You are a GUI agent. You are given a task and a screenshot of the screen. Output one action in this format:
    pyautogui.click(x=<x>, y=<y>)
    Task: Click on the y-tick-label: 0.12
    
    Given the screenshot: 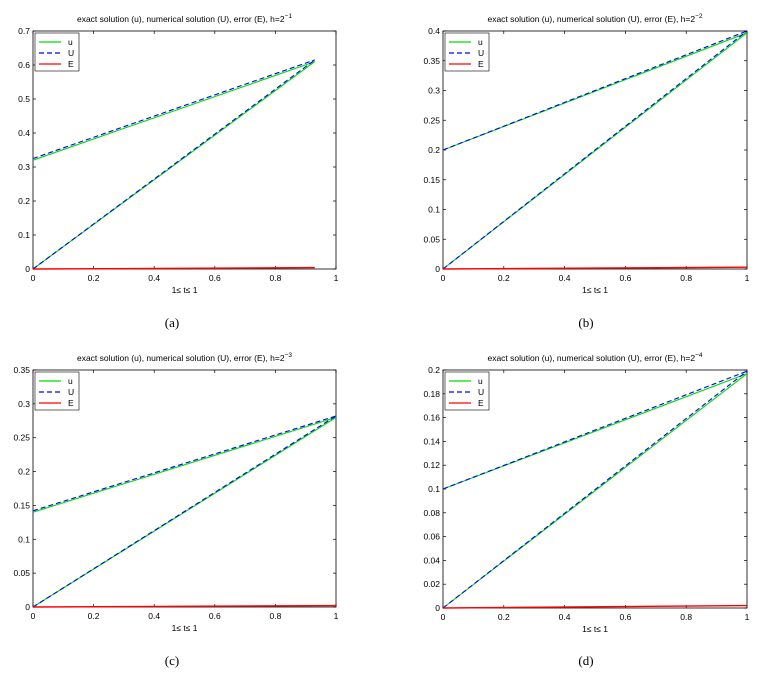 What is the action you would take?
    pyautogui.click(x=431, y=465)
    